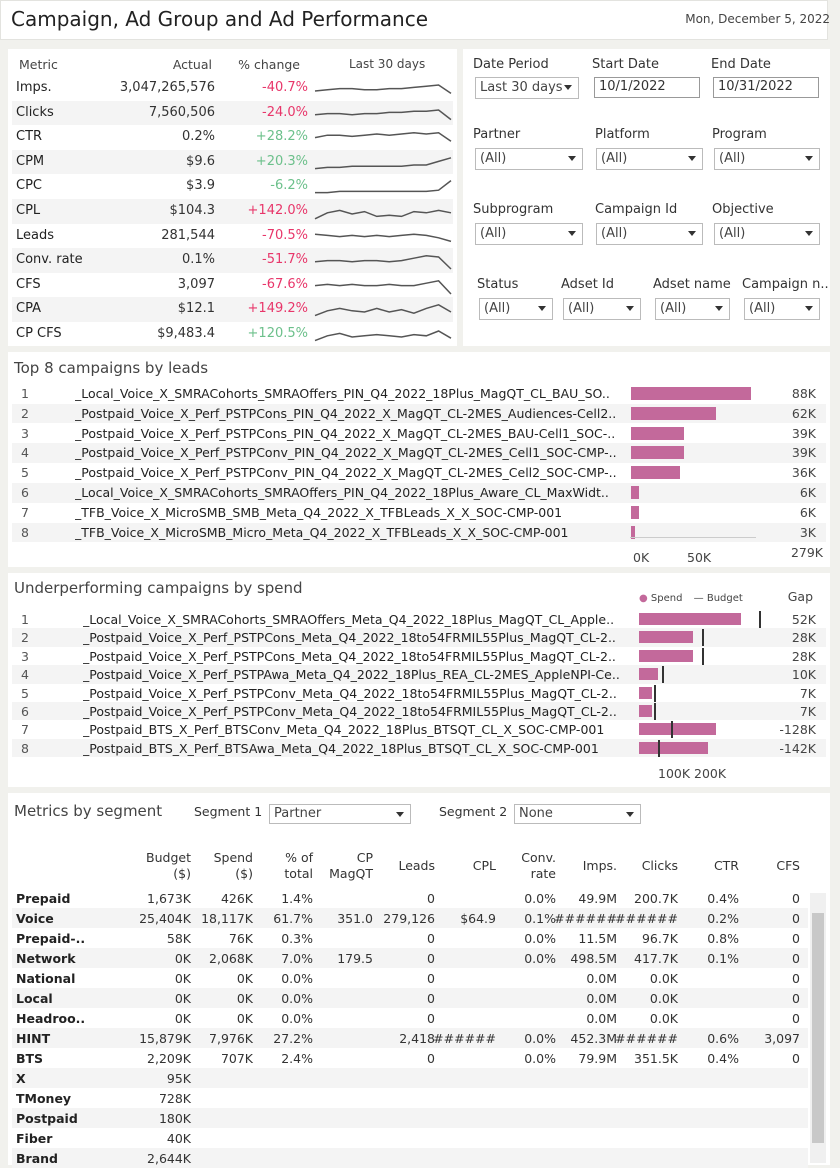 The width and height of the screenshot is (840, 1168). I want to click on date-period-dropdown: Last 30 days, so click(527, 88).